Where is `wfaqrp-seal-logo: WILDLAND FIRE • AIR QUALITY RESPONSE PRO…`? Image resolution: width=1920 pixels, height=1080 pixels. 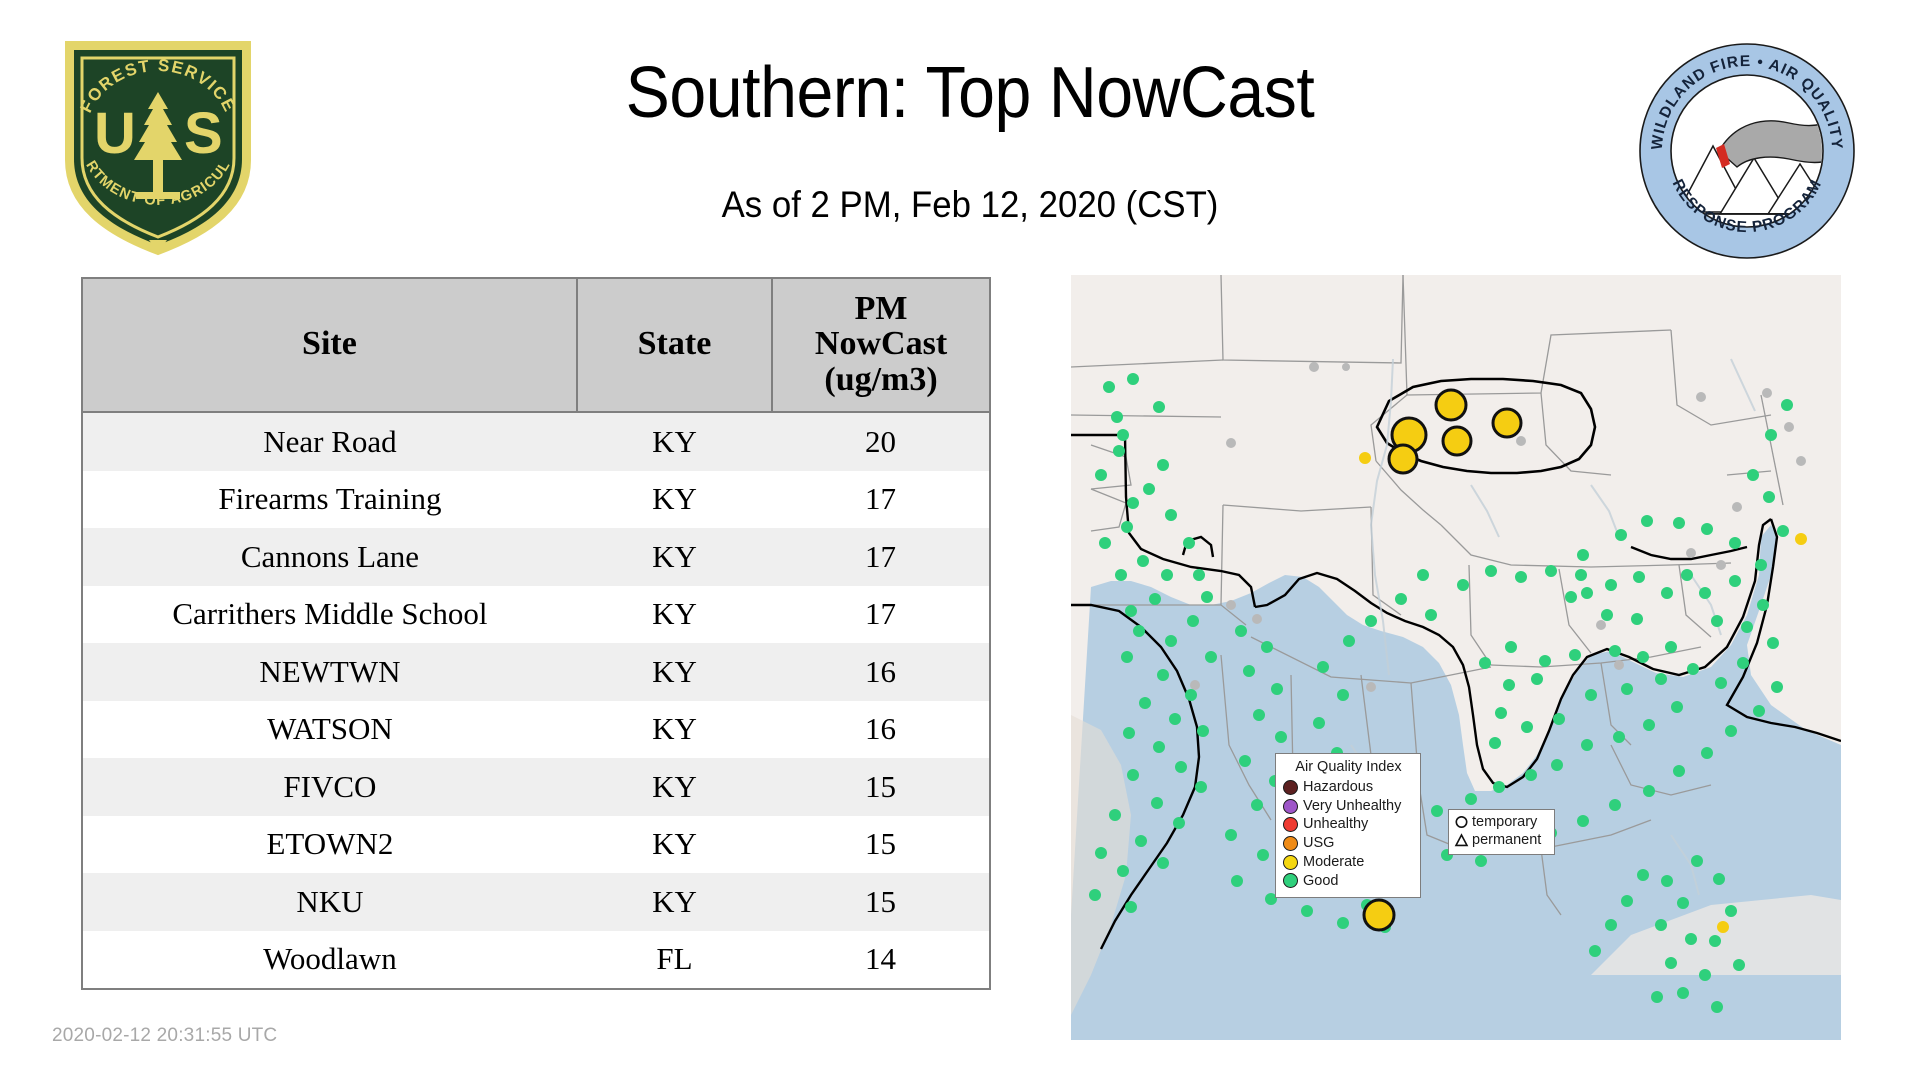 wfaqrp-seal-logo: WILDLAND FIRE • AIR QUALITY RESPONSE PRO… is located at coordinates (1747, 151).